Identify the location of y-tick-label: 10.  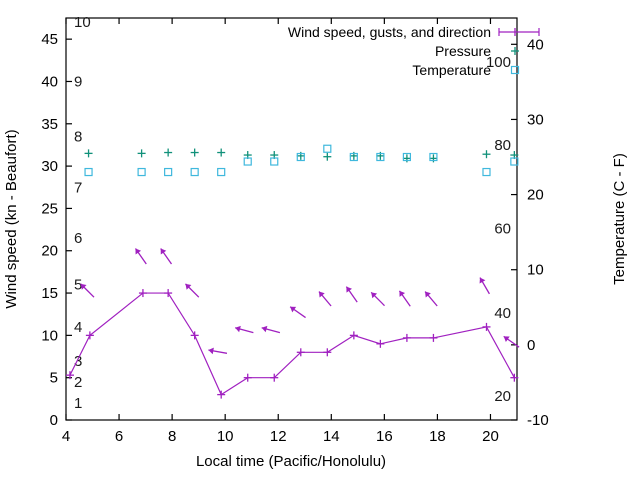
(49, 335).